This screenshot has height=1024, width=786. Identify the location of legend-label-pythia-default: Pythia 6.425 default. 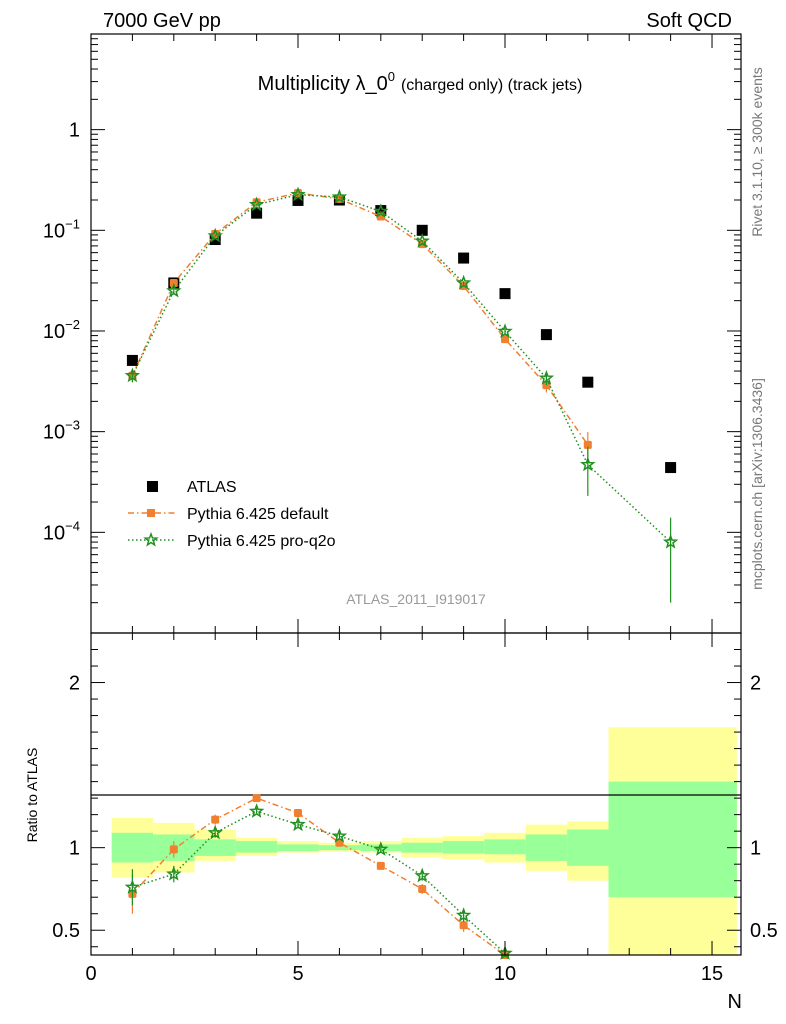
(258, 514).